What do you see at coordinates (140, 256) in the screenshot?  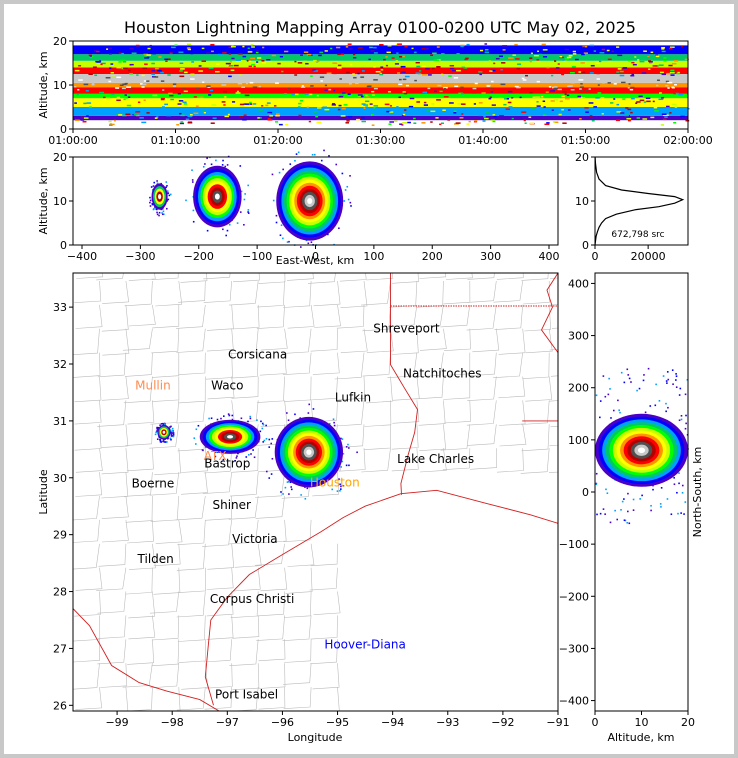 I see `ew-height-x-tick-label: −300` at bounding box center [140, 256].